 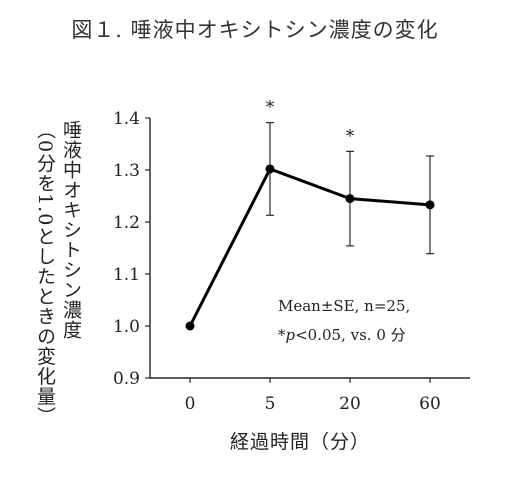 I want to click on y-tick-label: 1.4, so click(x=126, y=119).